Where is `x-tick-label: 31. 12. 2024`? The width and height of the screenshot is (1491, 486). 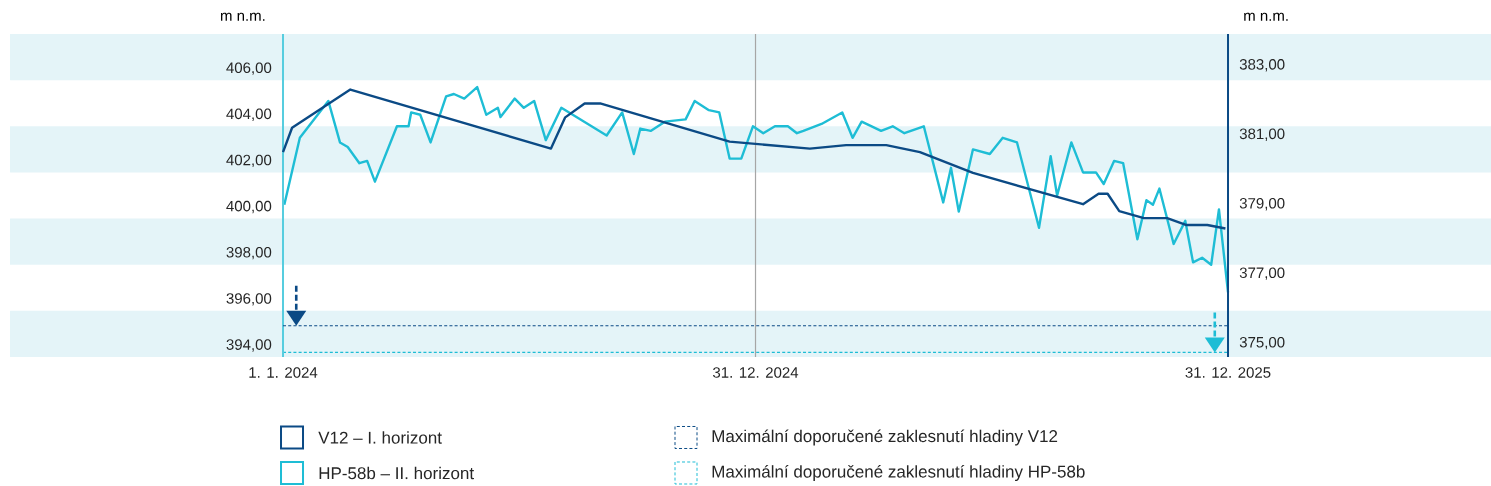 x-tick-label: 31. 12. 2024 is located at coordinates (756, 372).